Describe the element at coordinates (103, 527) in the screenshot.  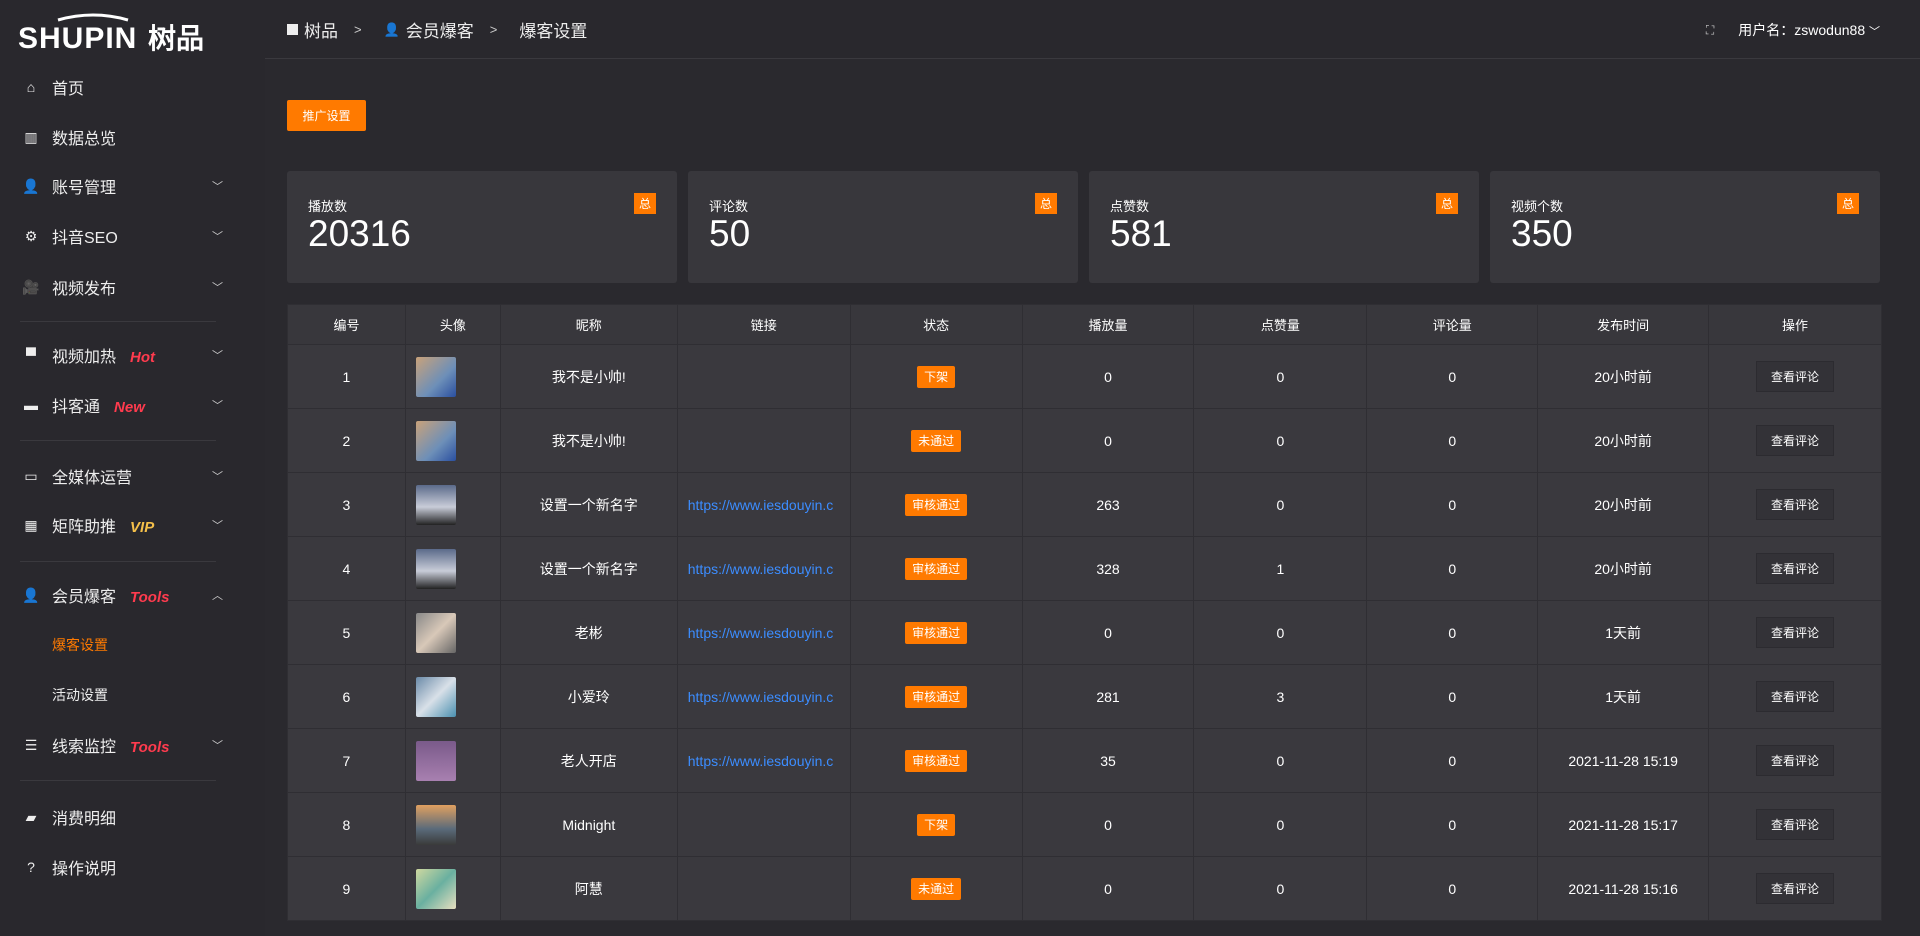
I see `sidebar-item-label: 矩阵助推 VIP` at that location.